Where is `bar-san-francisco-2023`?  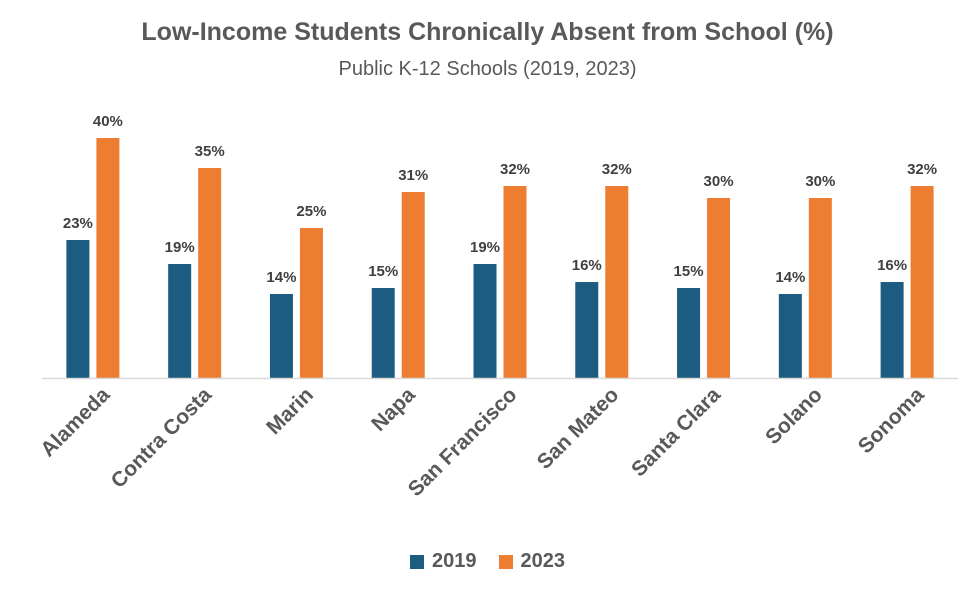 bar-san-francisco-2023 is located at coordinates (515, 282).